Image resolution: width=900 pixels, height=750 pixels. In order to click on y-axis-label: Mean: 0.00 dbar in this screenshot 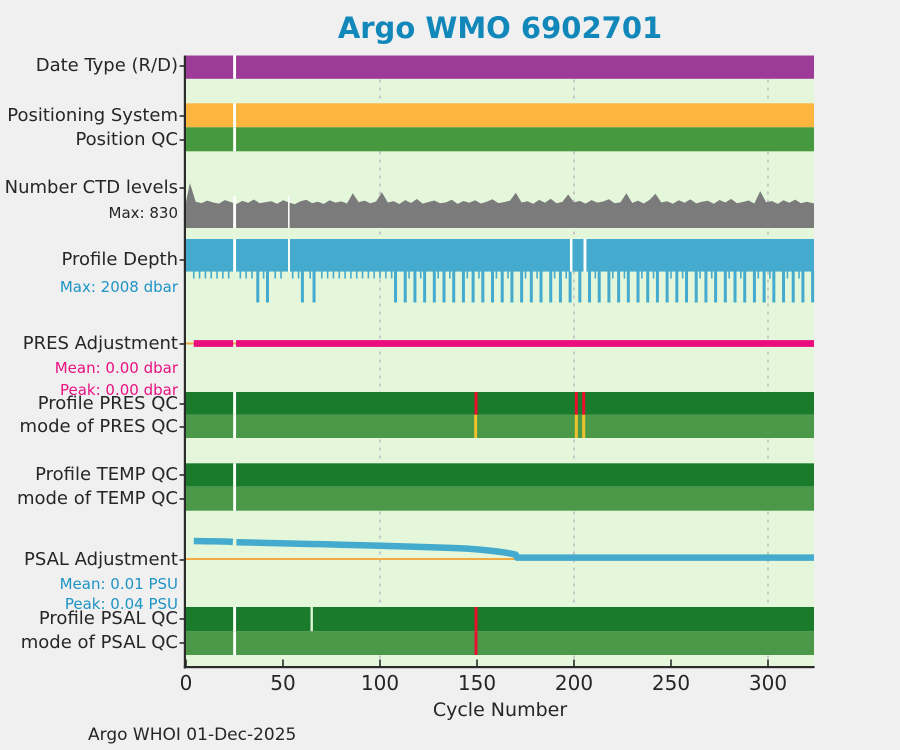, I will do `click(116, 367)`.